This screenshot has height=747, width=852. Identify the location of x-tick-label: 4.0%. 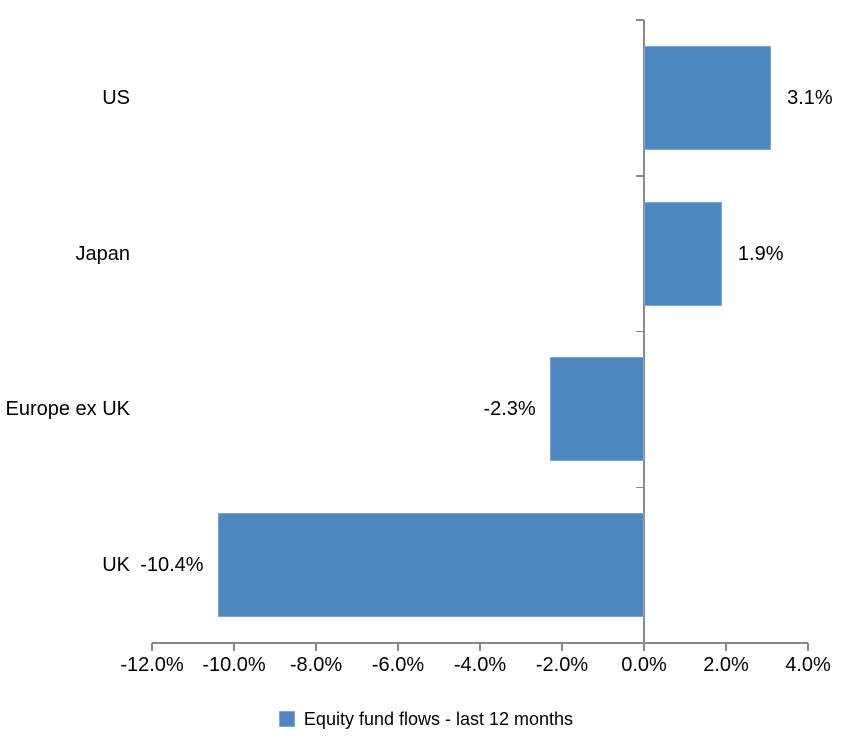
(808, 665).